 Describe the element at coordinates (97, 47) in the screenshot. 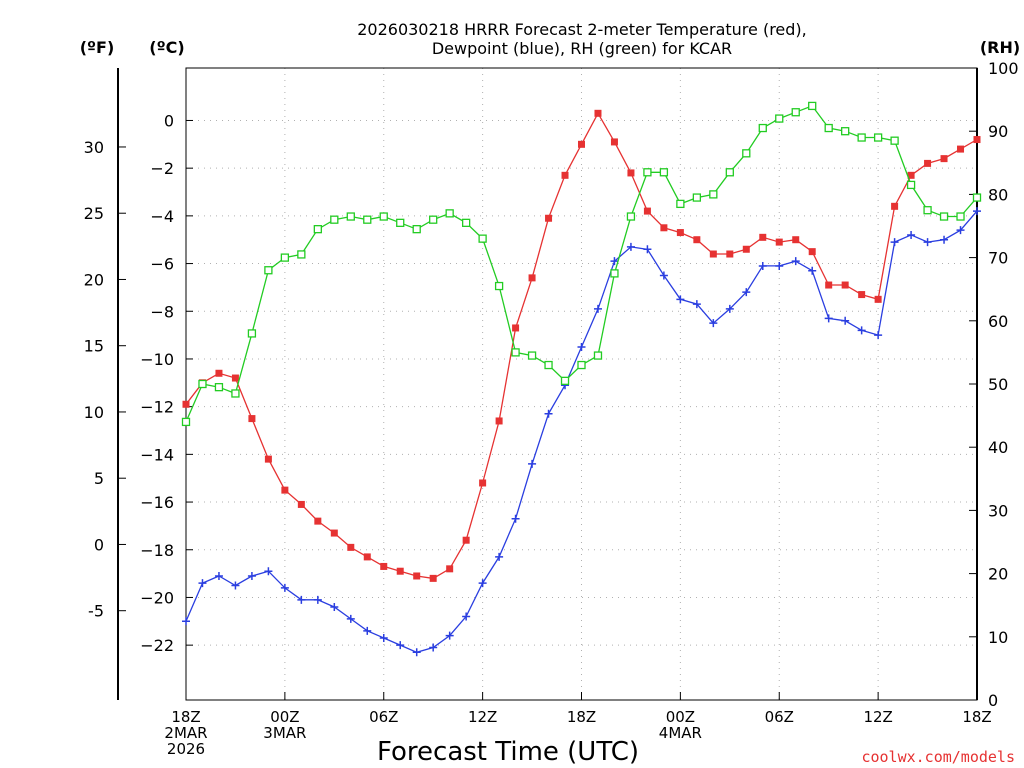

I see `fahrenheit-unit-label: (ºF)` at that location.